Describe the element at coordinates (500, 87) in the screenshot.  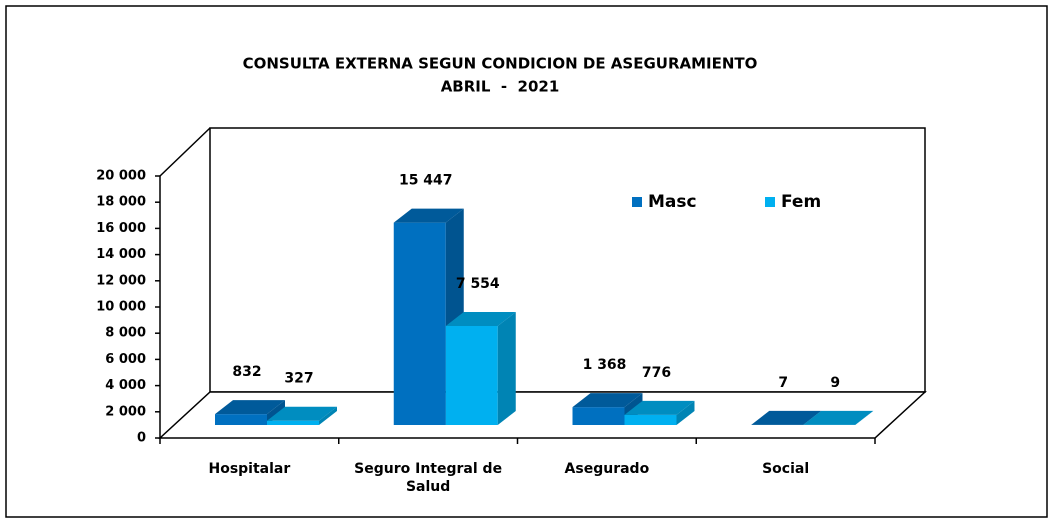
I see `chart-subtitle: ABRIL - 2021` at that location.